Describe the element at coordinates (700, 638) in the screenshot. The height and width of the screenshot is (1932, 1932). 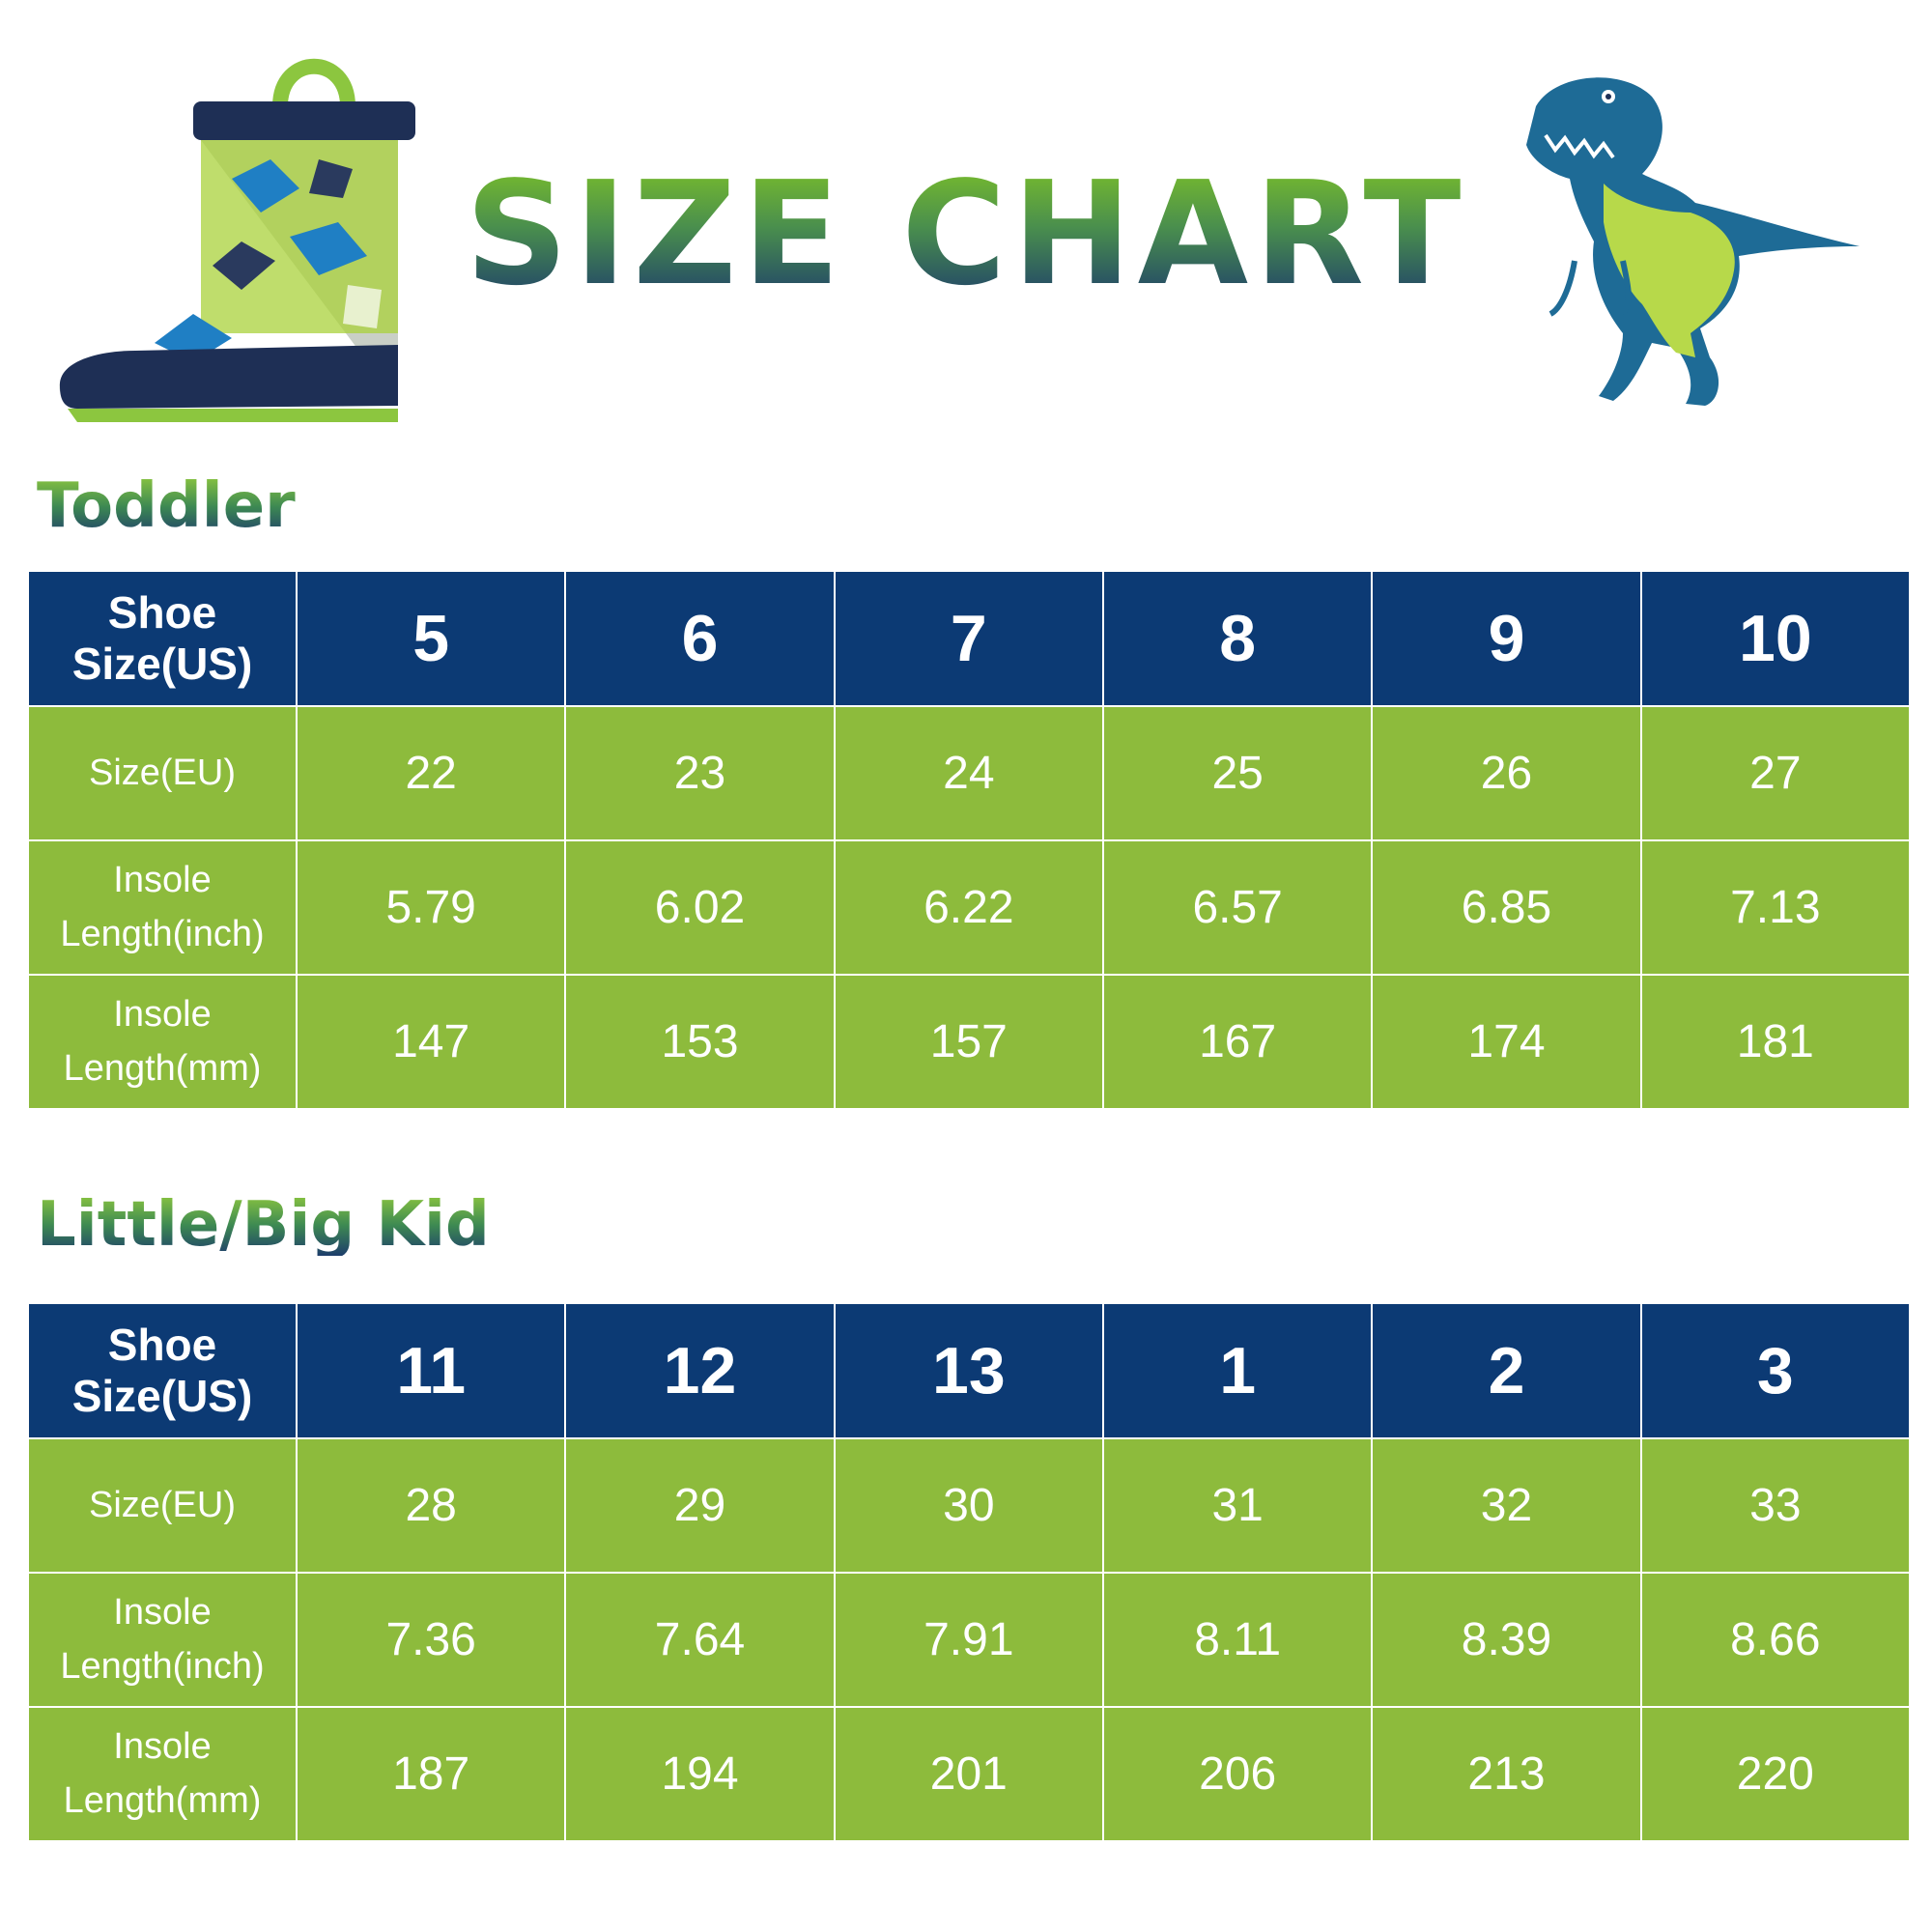
I see `us-size-cell: 6` at that location.